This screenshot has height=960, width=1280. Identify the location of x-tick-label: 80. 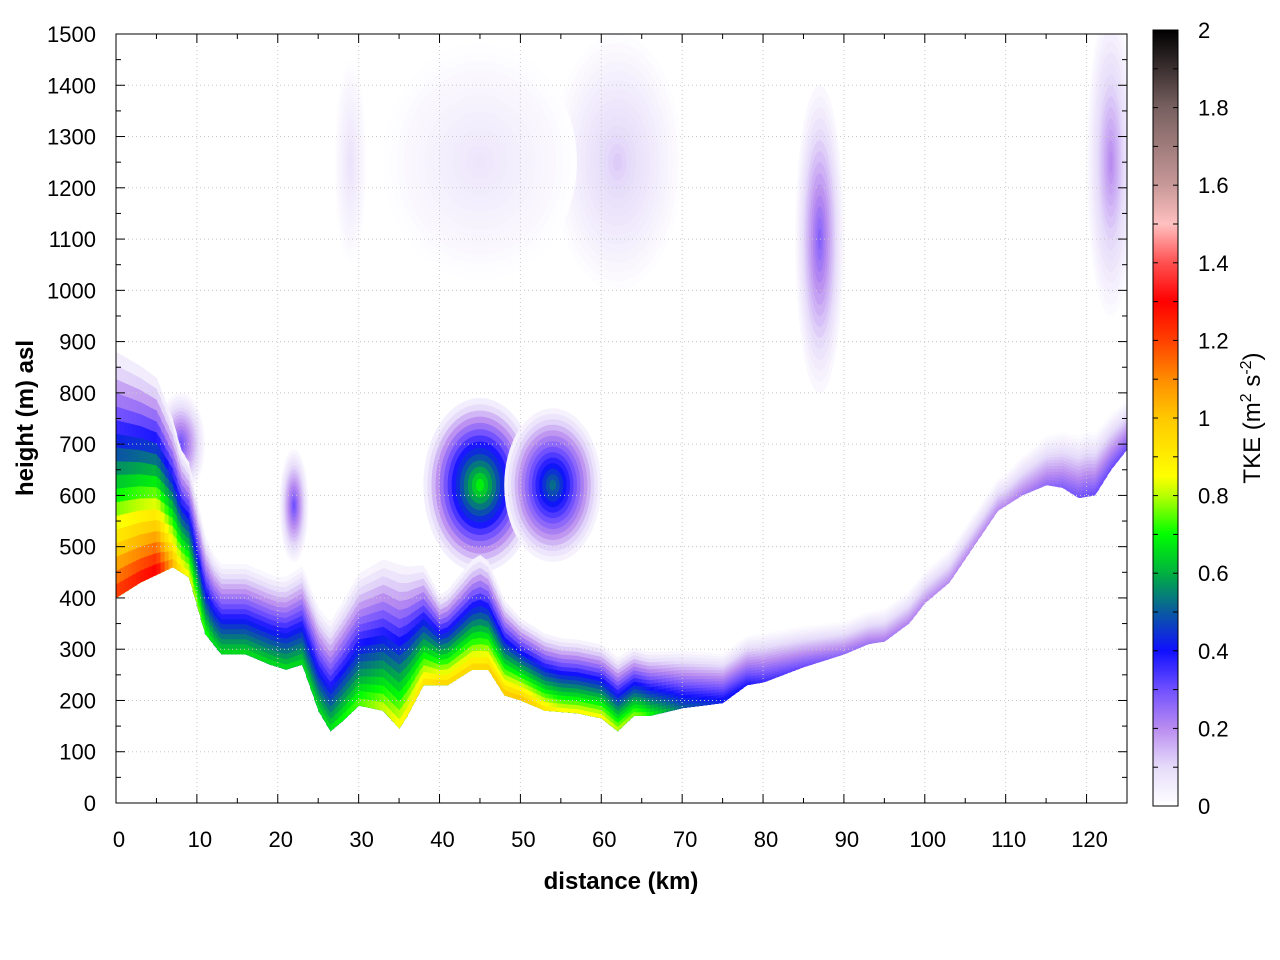
(766, 839).